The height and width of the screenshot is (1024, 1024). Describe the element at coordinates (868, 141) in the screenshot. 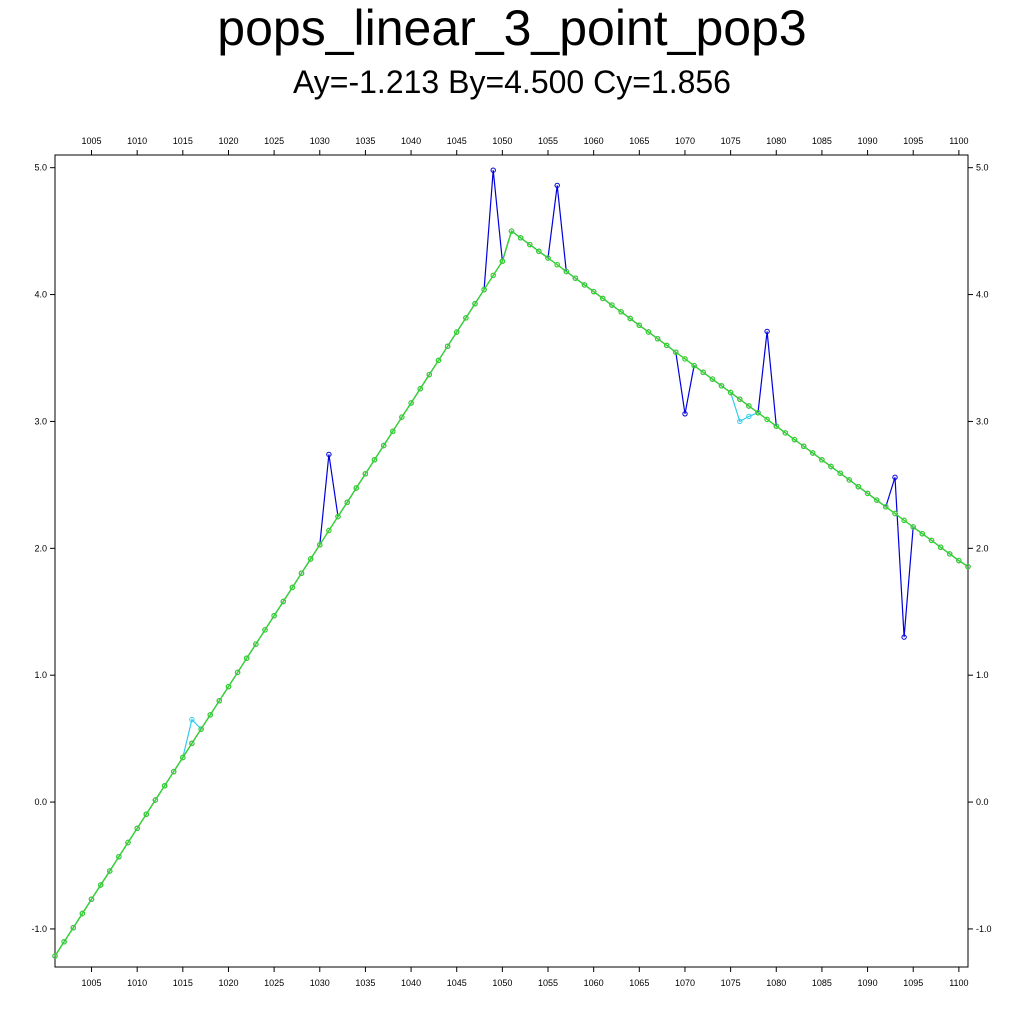

I see `x-tick-label-top: 1090` at that location.